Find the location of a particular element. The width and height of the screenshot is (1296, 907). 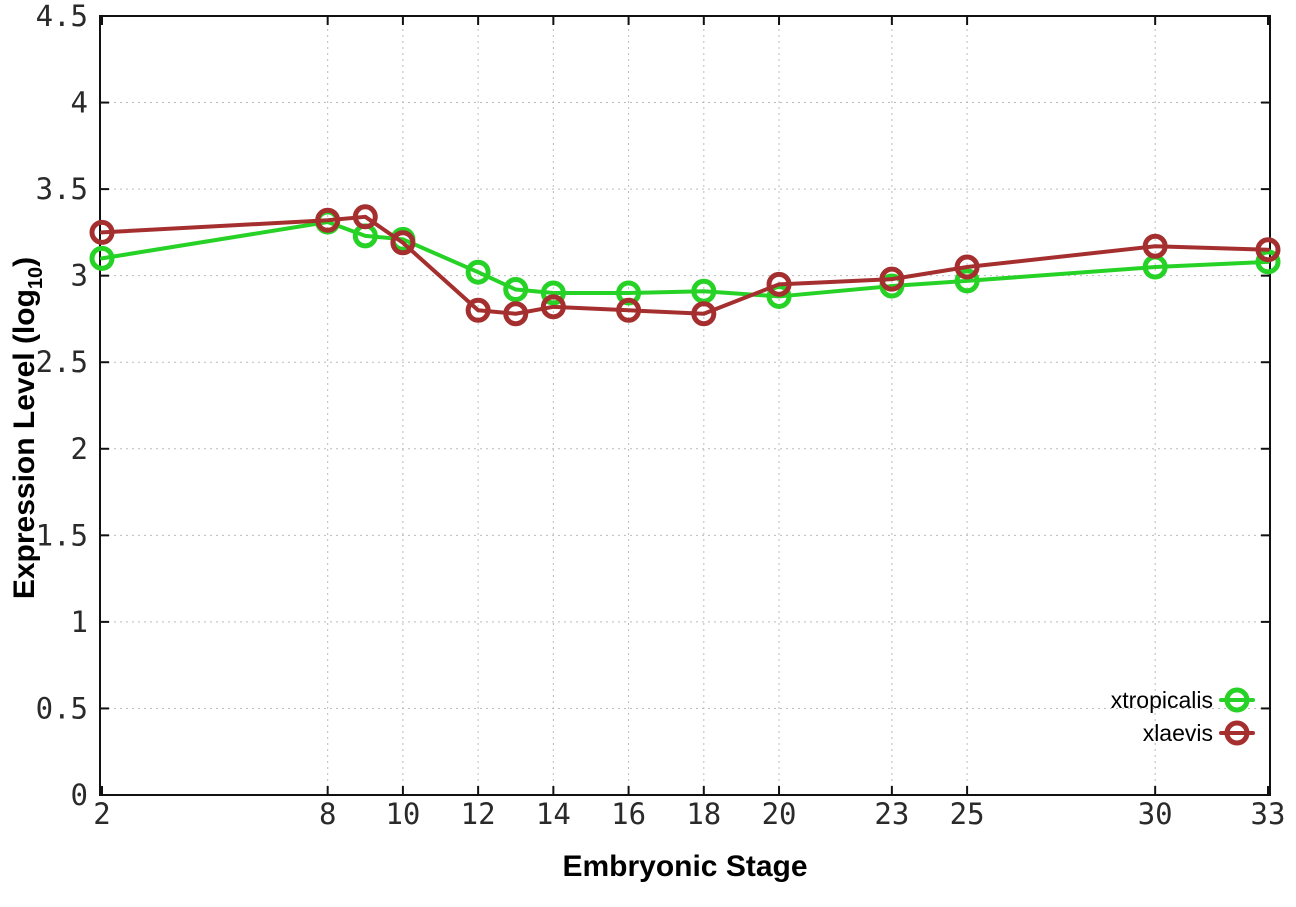

y-tick-label: 2 is located at coordinates (79, 449).